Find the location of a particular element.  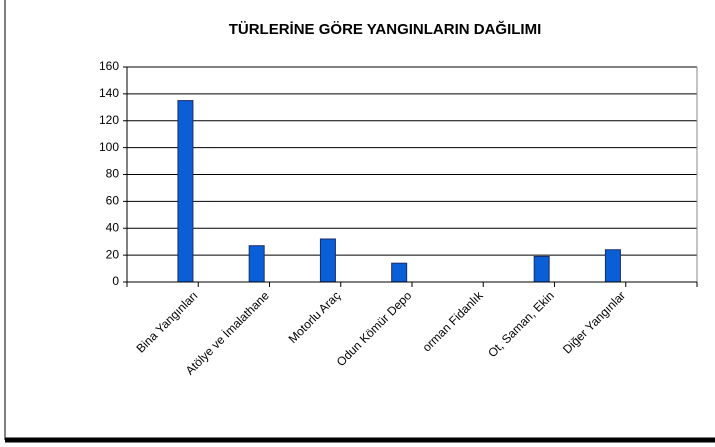

x-tick-label: Odun Kömür Depo is located at coordinates (374, 328).